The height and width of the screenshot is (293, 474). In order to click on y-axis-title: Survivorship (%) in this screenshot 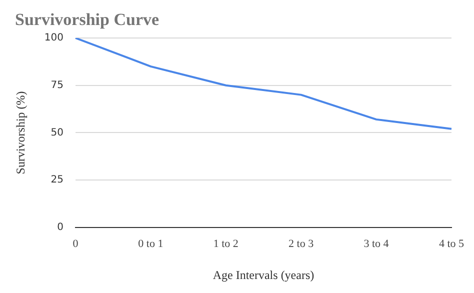, I will do `click(20, 132)`.